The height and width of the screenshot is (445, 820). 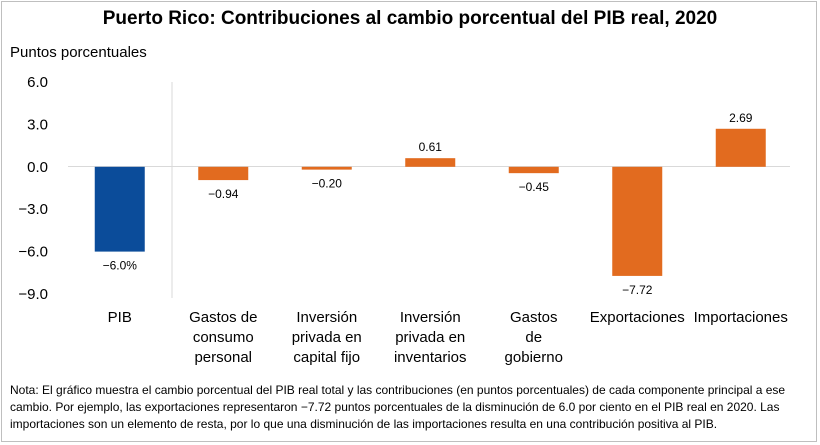 I want to click on y-tick-label: 6.0, so click(x=37, y=82).